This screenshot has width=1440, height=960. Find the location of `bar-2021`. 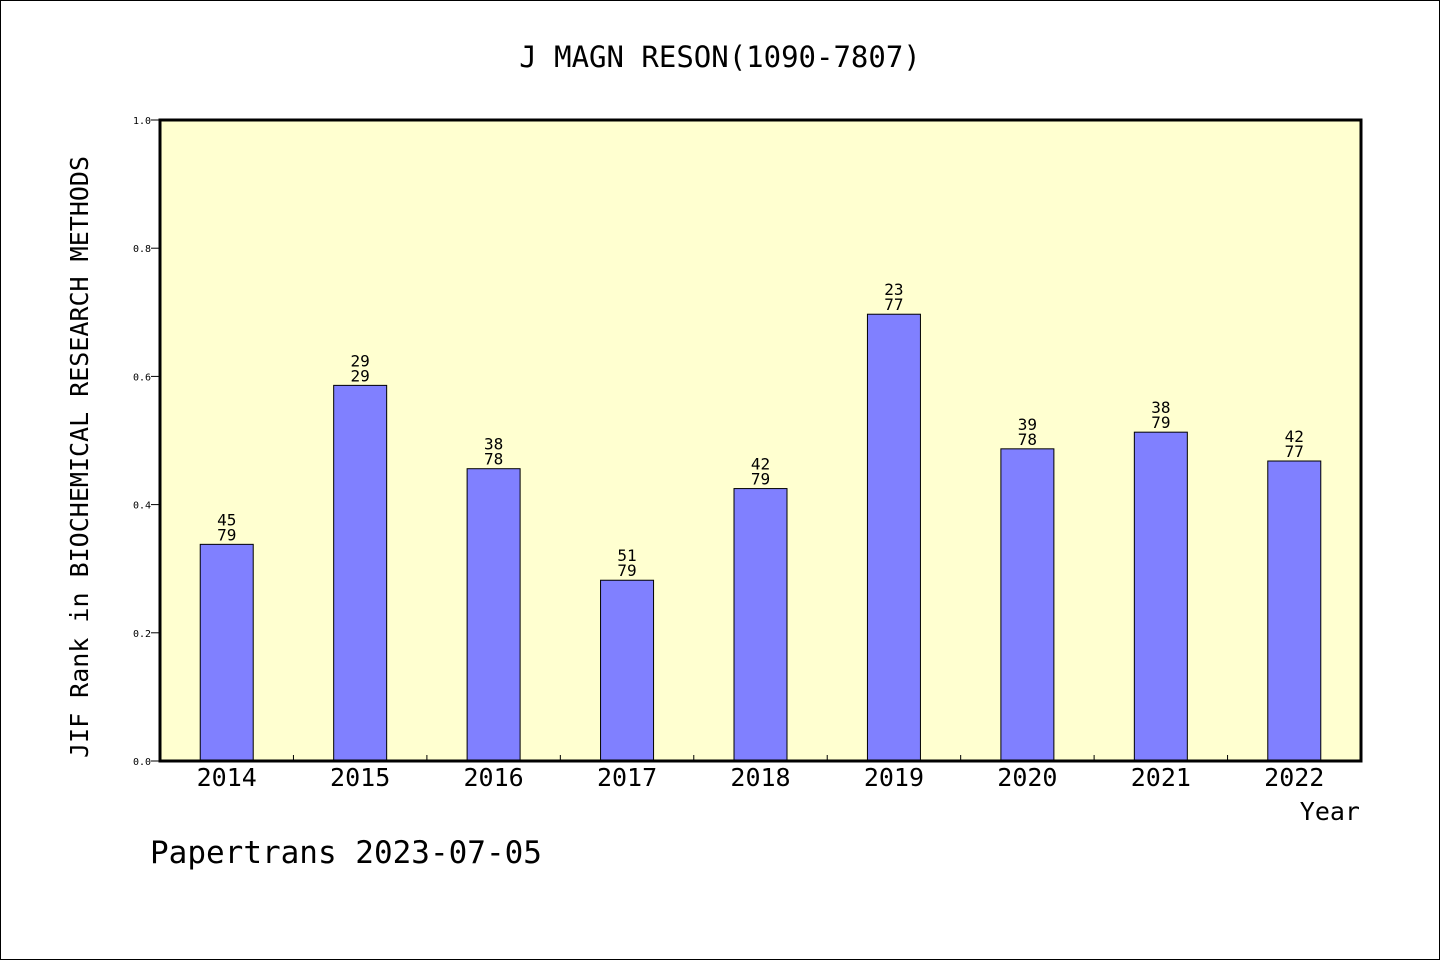

bar-2021 is located at coordinates (1160, 596).